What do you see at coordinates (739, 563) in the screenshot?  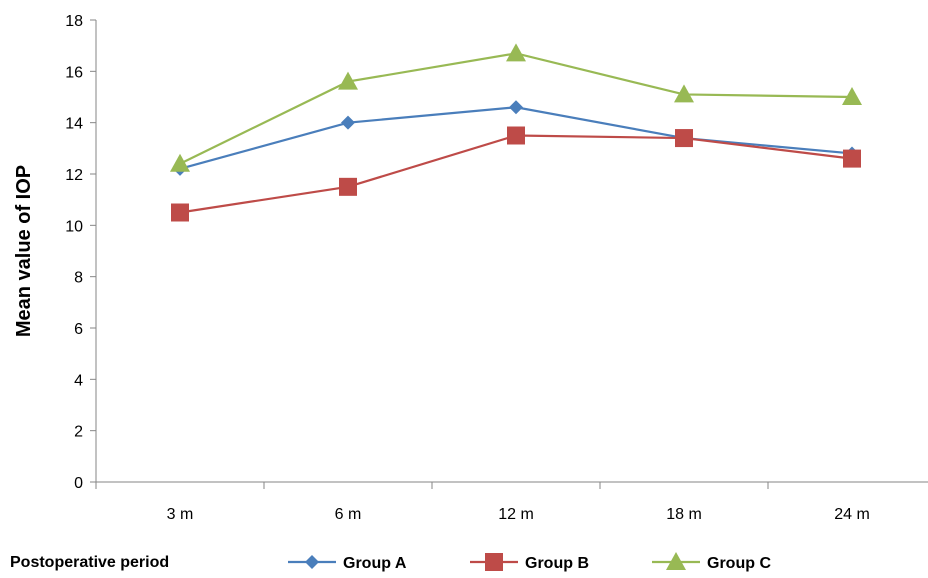 I see `legend-label-group-c: Group C` at bounding box center [739, 563].